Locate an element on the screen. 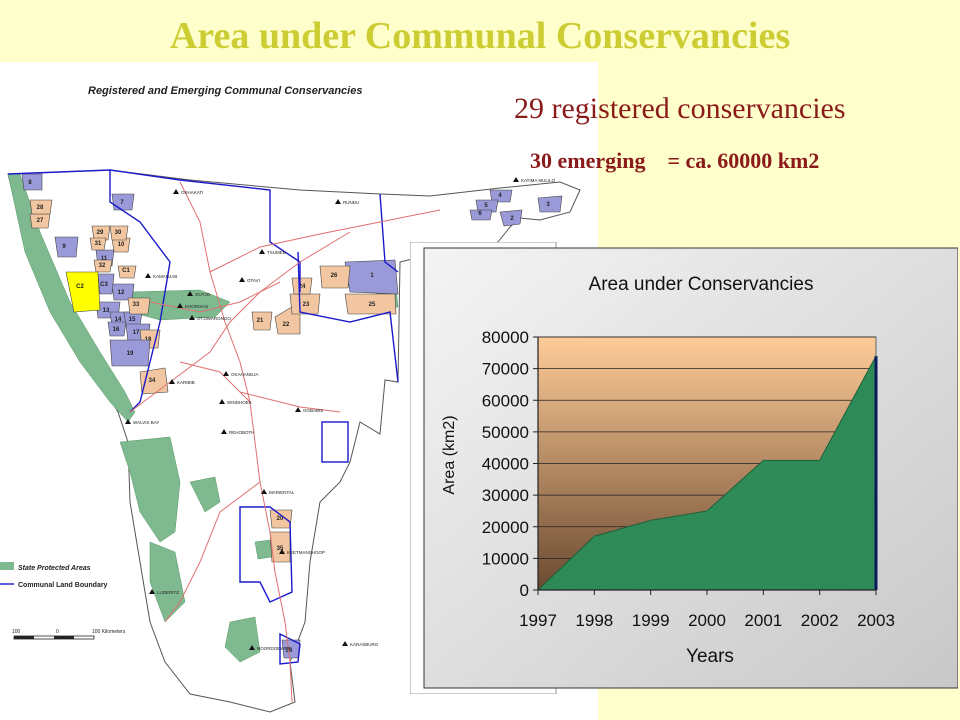 The image size is (960, 720). y-tick-label-0: 0 is located at coordinates (524, 590).